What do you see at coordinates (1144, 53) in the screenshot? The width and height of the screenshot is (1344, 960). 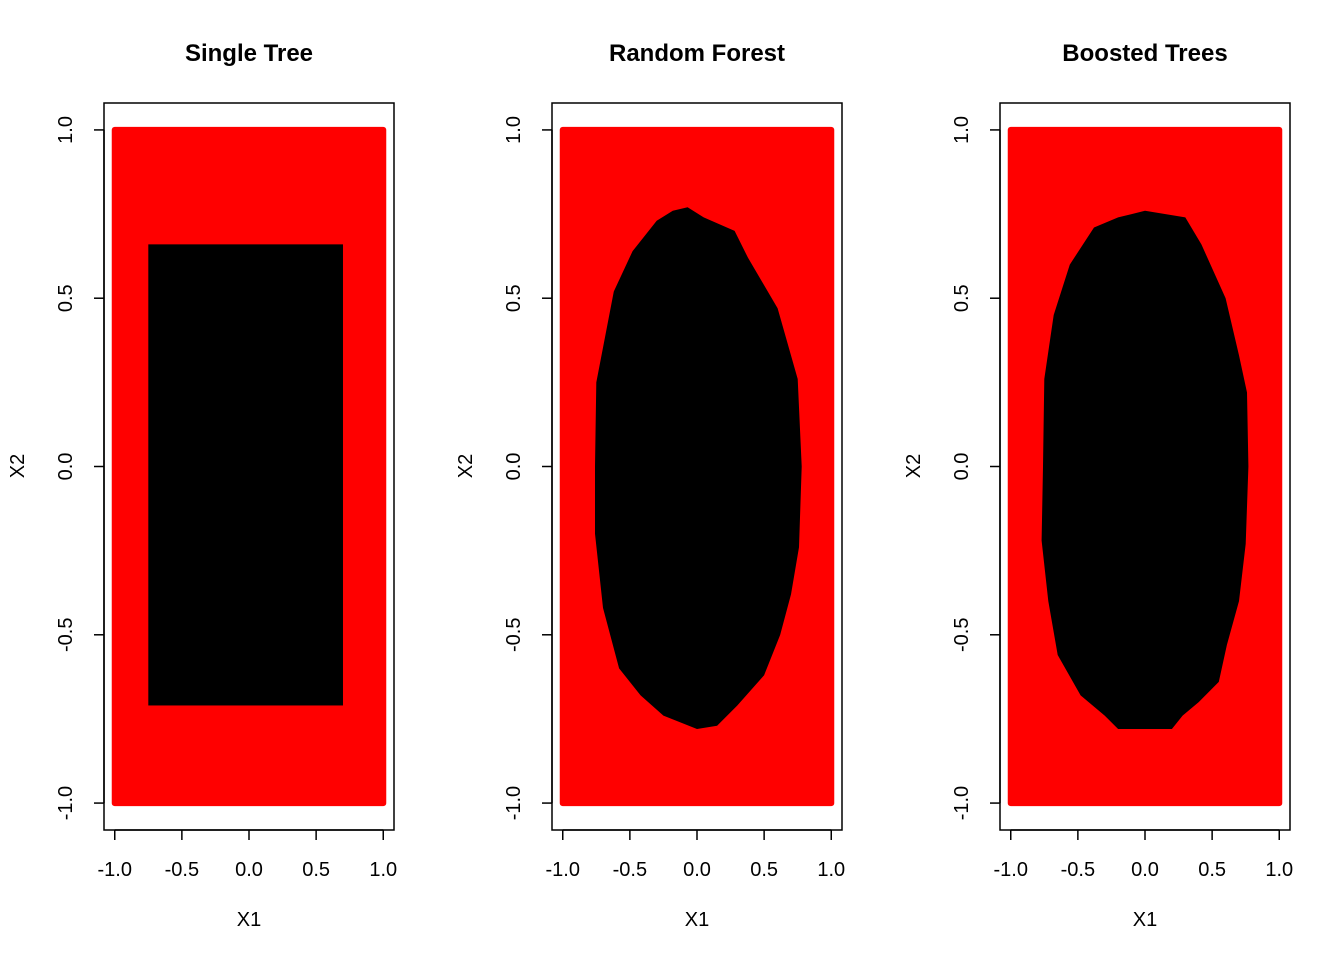 I see `panel-title: Boosted Trees` at bounding box center [1144, 53].